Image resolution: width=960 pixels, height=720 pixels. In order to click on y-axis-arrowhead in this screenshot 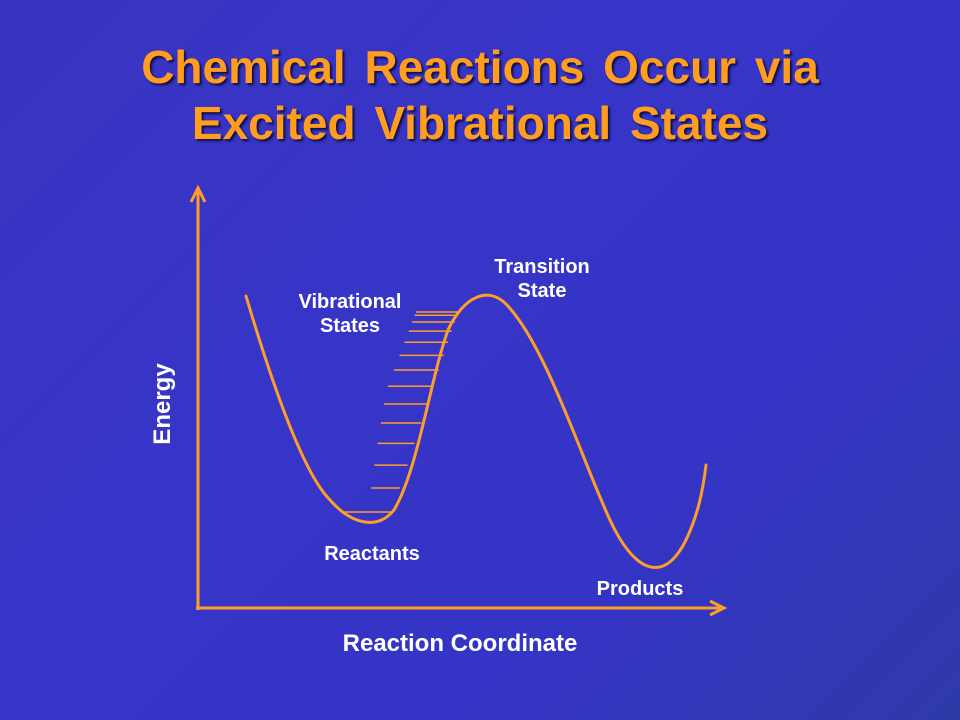, I will do `click(198, 193)`.